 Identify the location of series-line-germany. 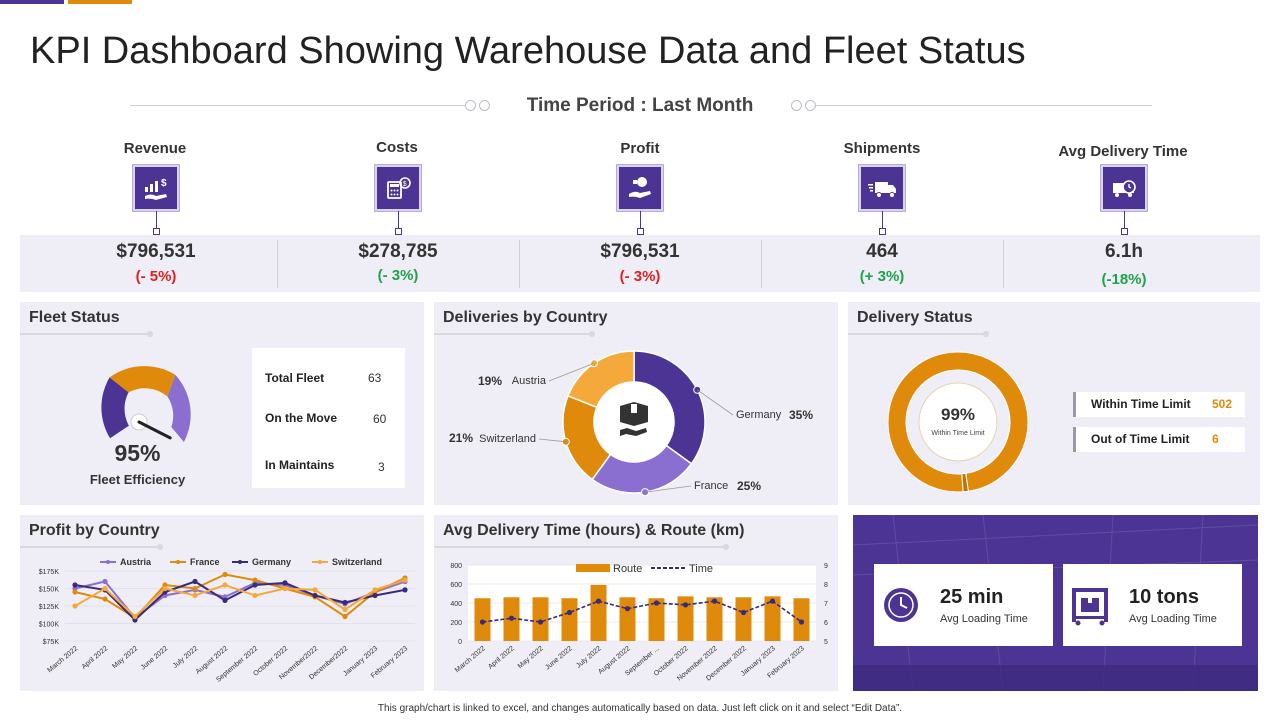
(240, 601).